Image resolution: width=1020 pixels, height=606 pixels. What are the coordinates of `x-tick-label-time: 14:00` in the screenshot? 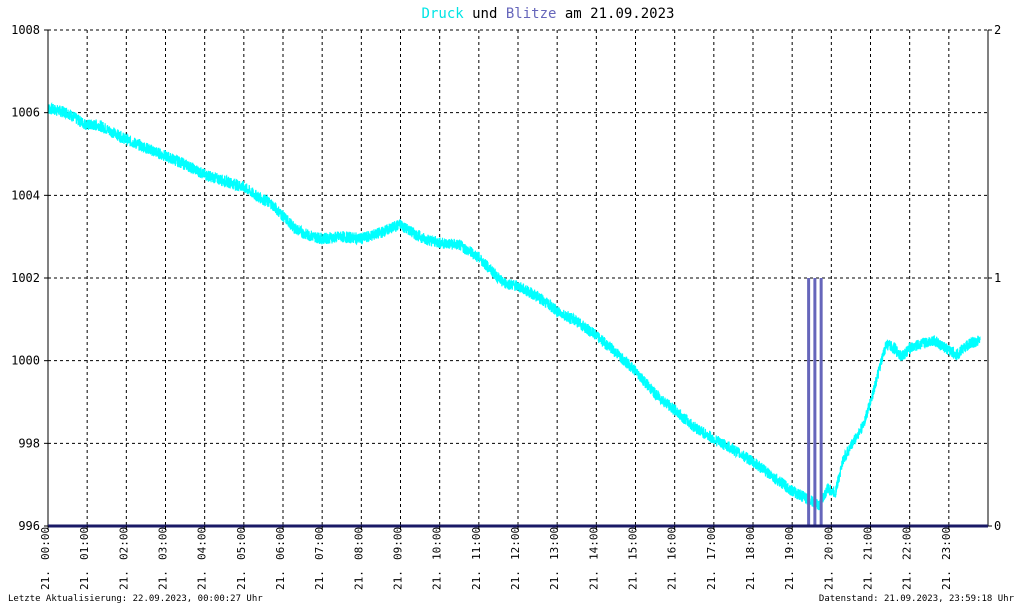 It's located at (593, 543).